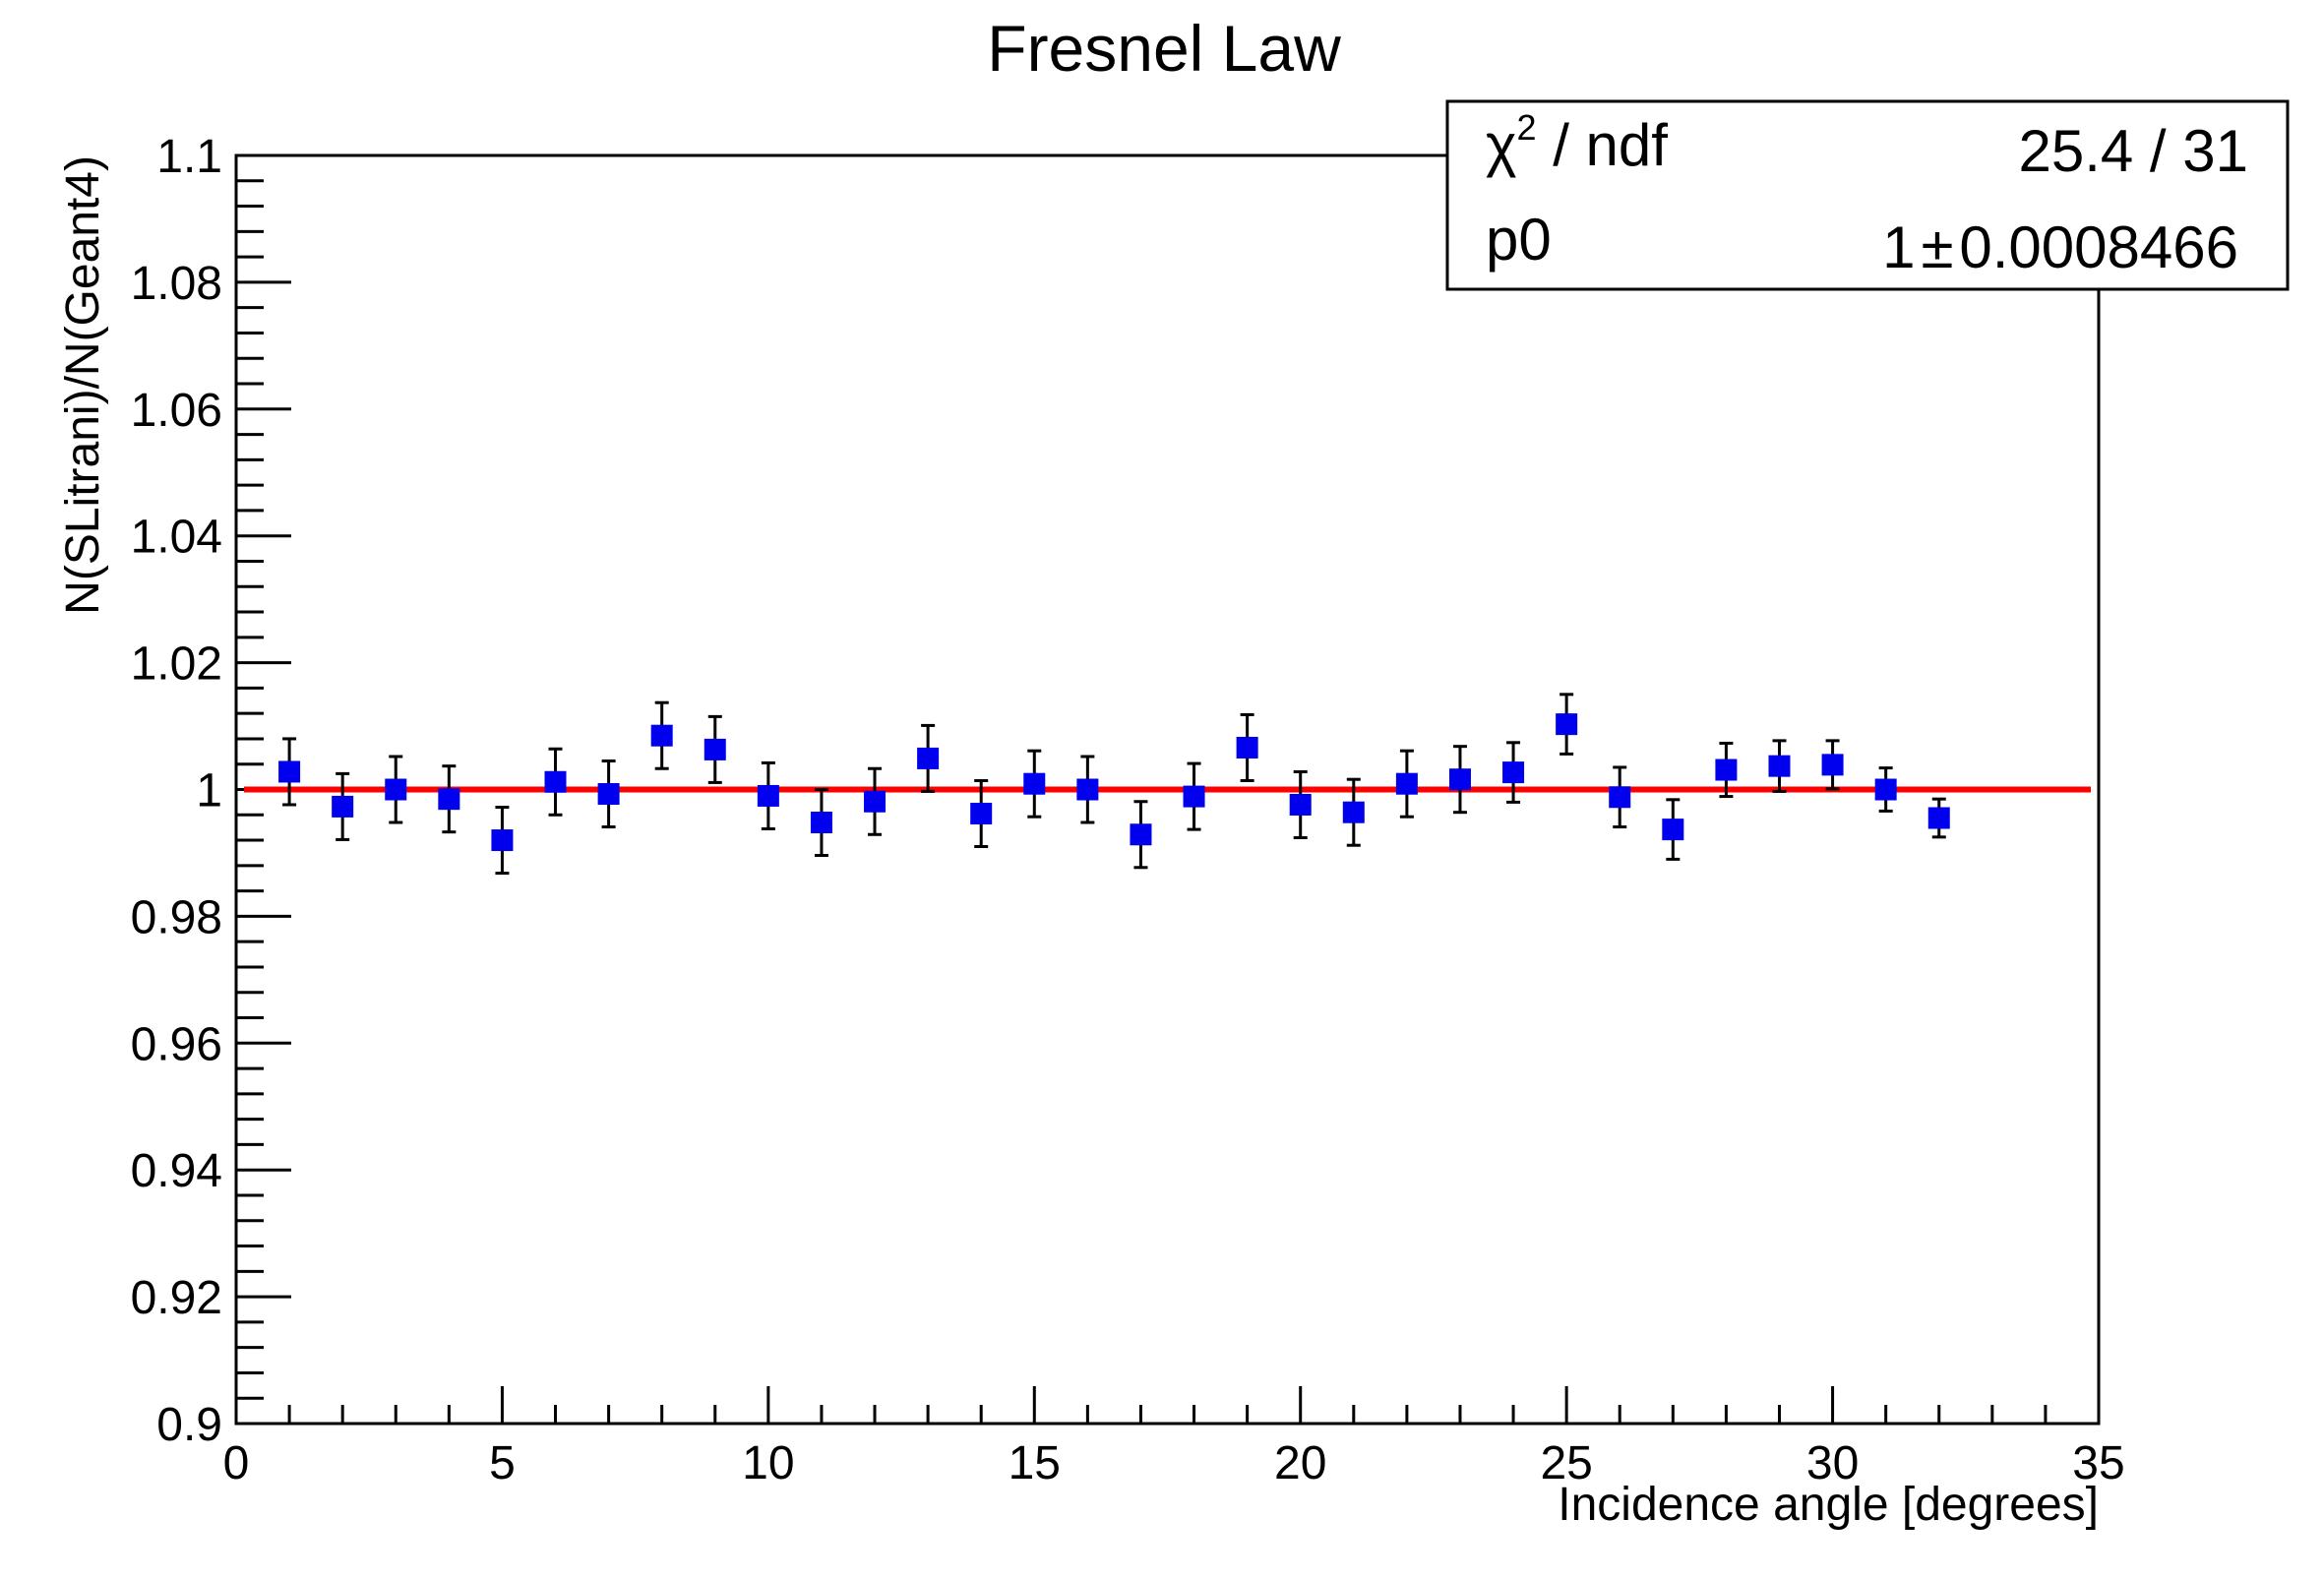 The image size is (2324, 1579). Describe the element at coordinates (1832, 1463) in the screenshot. I see `x-tick-label: 30` at that location.